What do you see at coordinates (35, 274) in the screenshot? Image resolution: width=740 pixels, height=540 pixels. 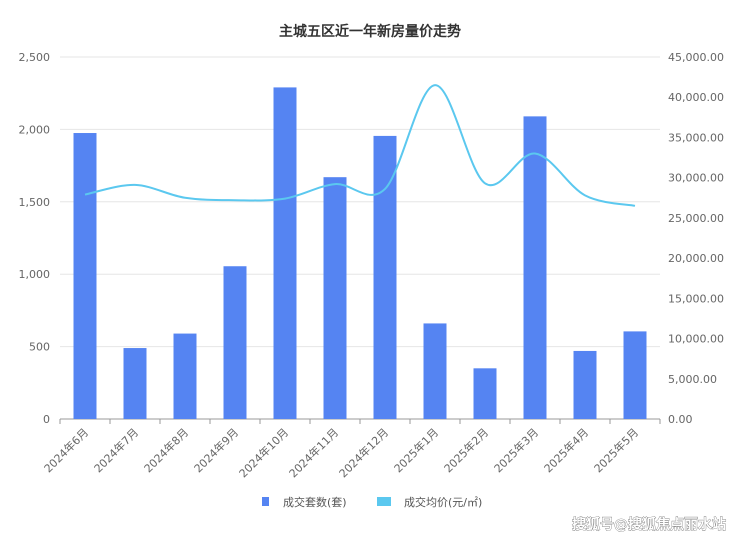 I see `y-left-tick-label: 1,000` at bounding box center [35, 274].